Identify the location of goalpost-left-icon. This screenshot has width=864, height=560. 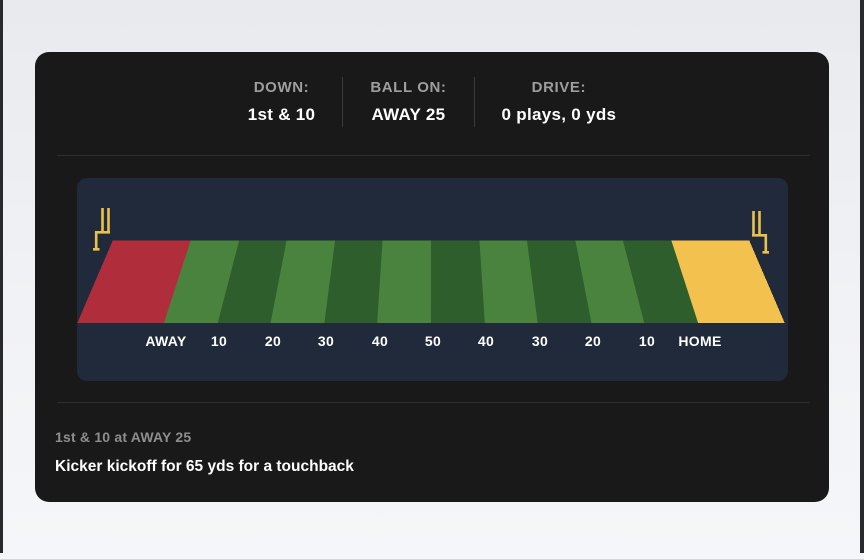
(101, 229).